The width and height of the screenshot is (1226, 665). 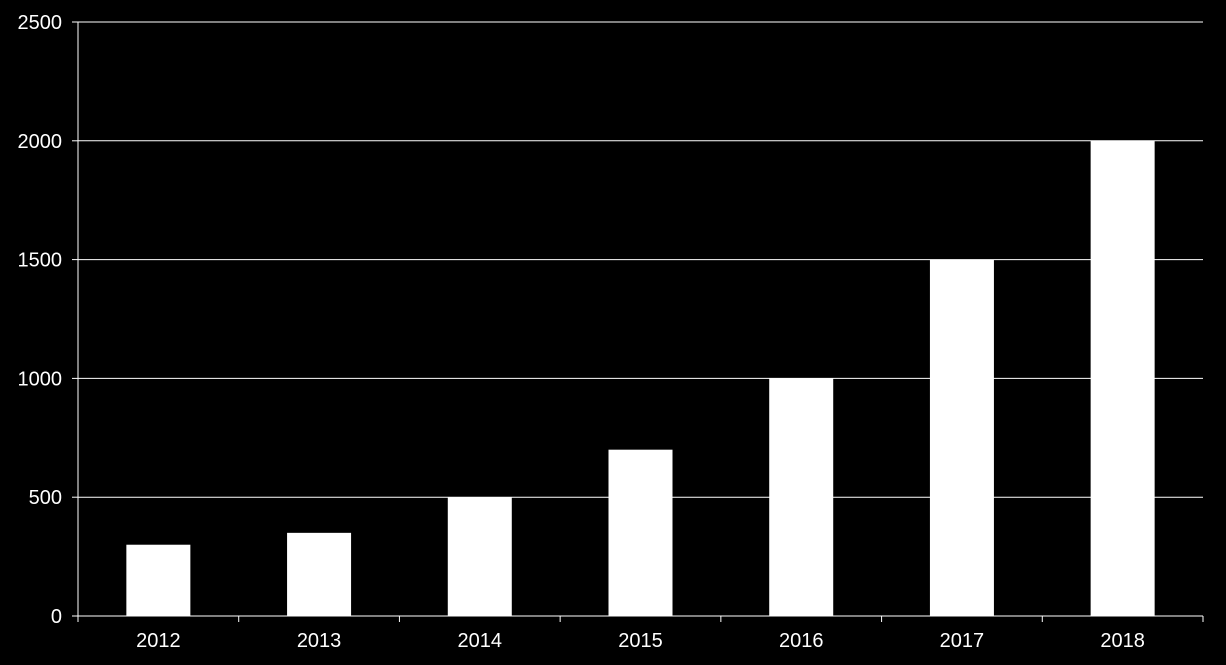 I want to click on bar-2014, so click(x=479, y=556).